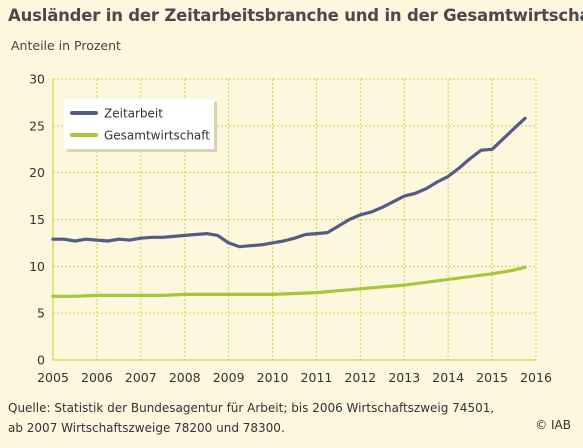 The width and height of the screenshot is (583, 448). I want to click on legend-label-gesamtwirtschaft: Gesamtwirtschaft, so click(157, 136).